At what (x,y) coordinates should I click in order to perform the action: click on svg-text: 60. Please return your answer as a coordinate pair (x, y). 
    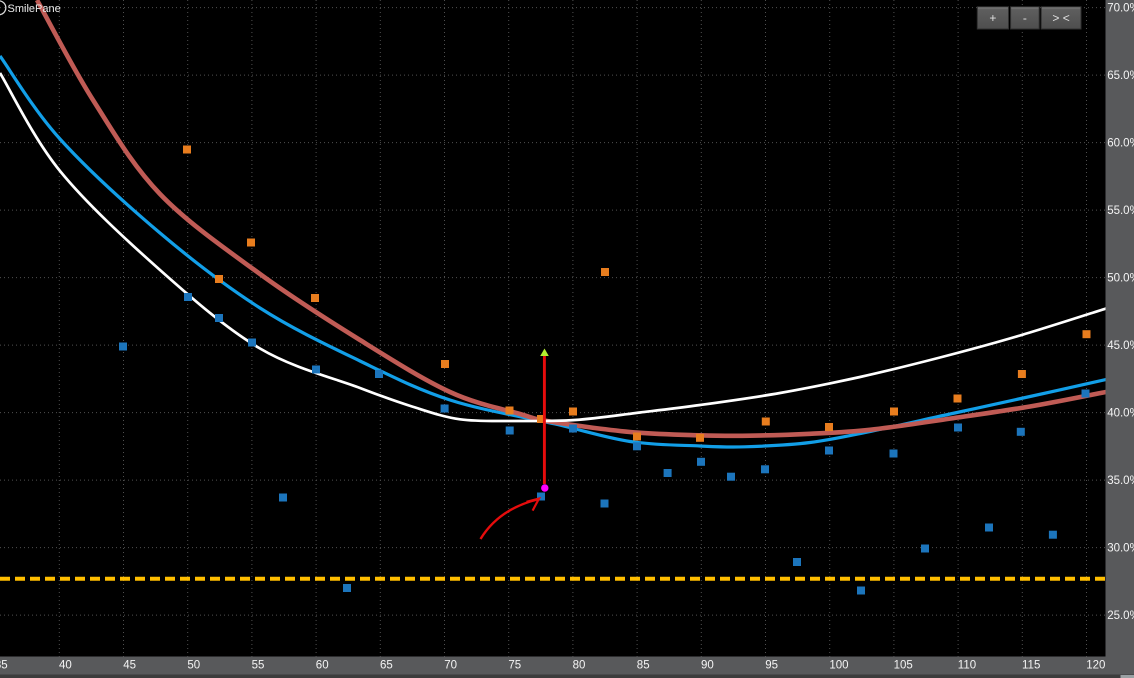
    Looking at the image, I should click on (322, 666).